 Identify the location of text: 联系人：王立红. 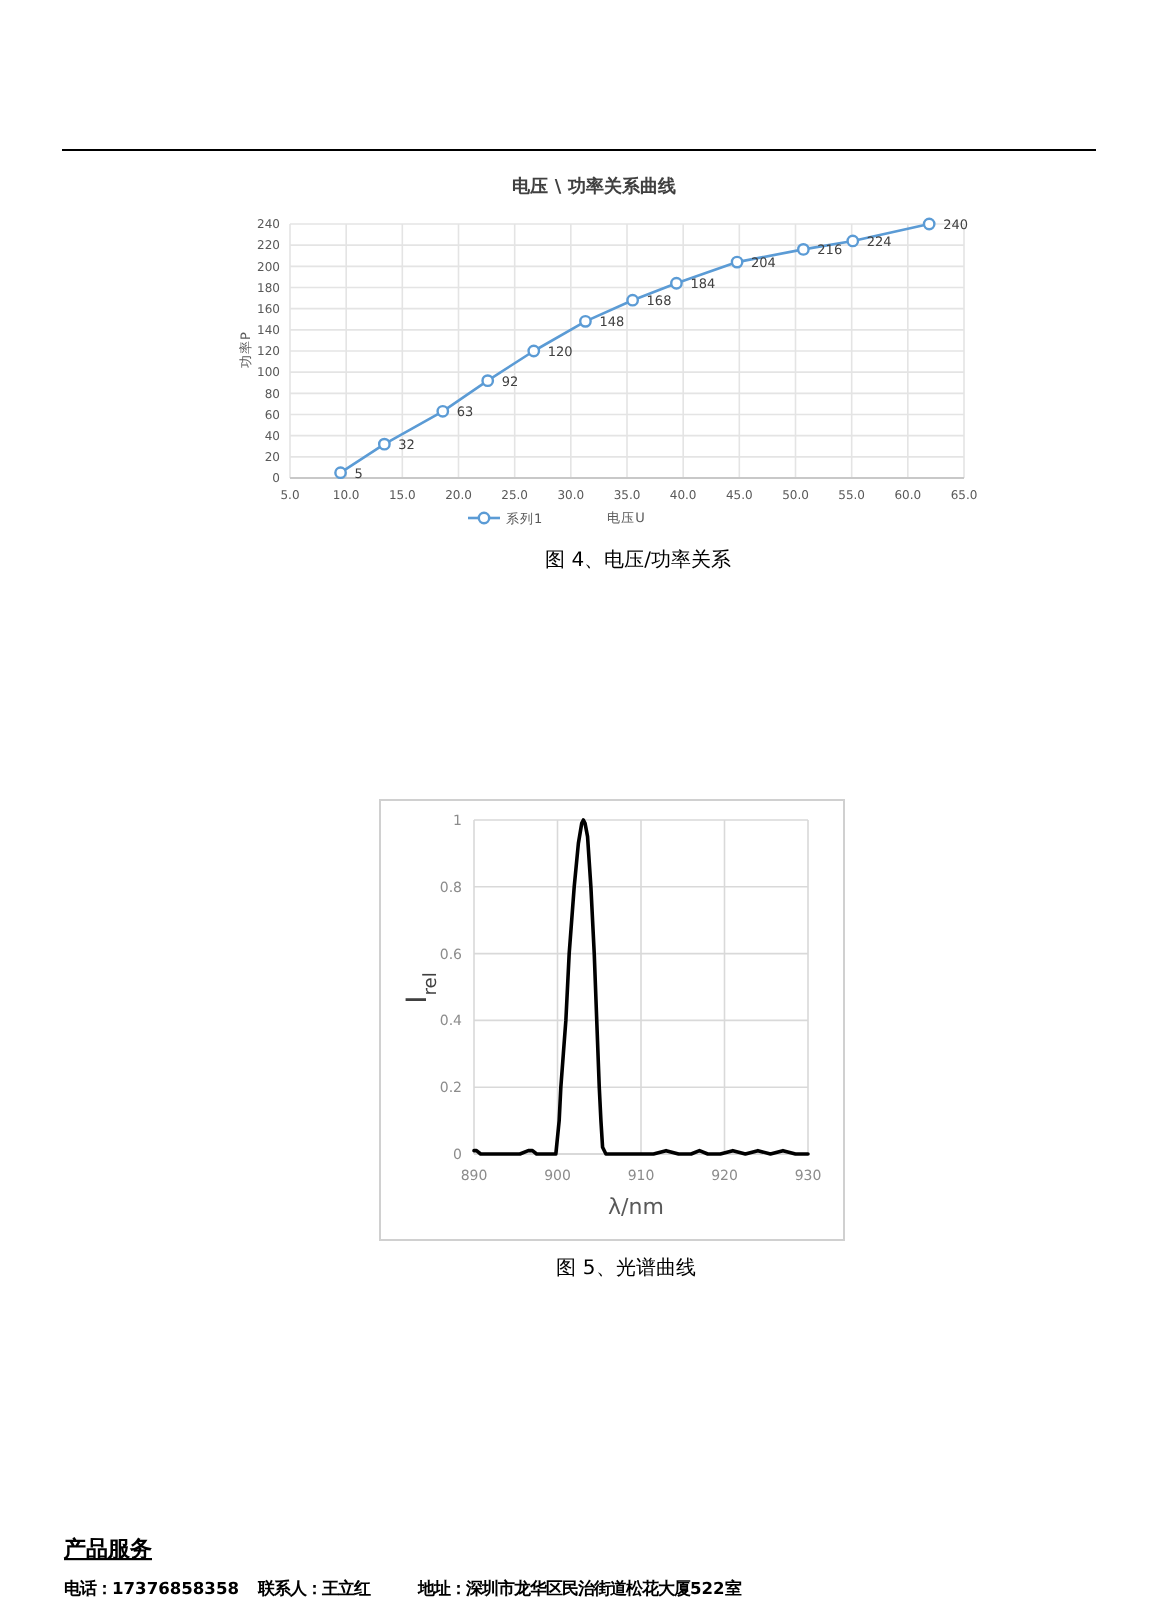
(313, 1588).